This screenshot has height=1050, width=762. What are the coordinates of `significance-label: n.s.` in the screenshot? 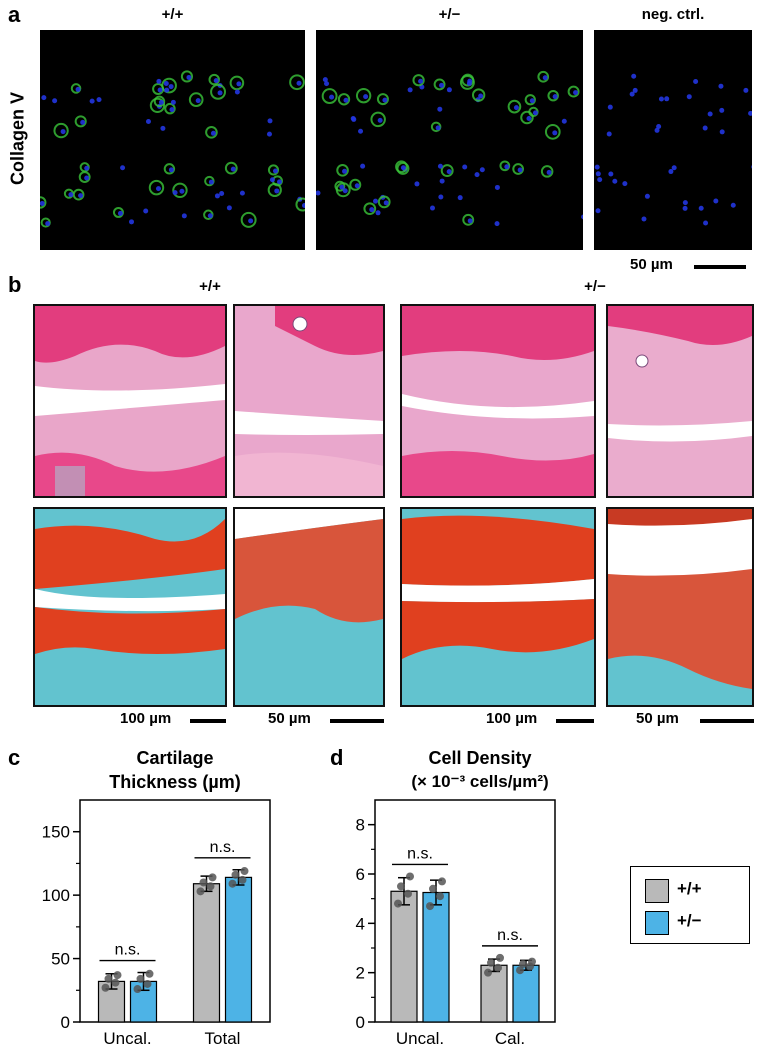 It's located at (128, 950).